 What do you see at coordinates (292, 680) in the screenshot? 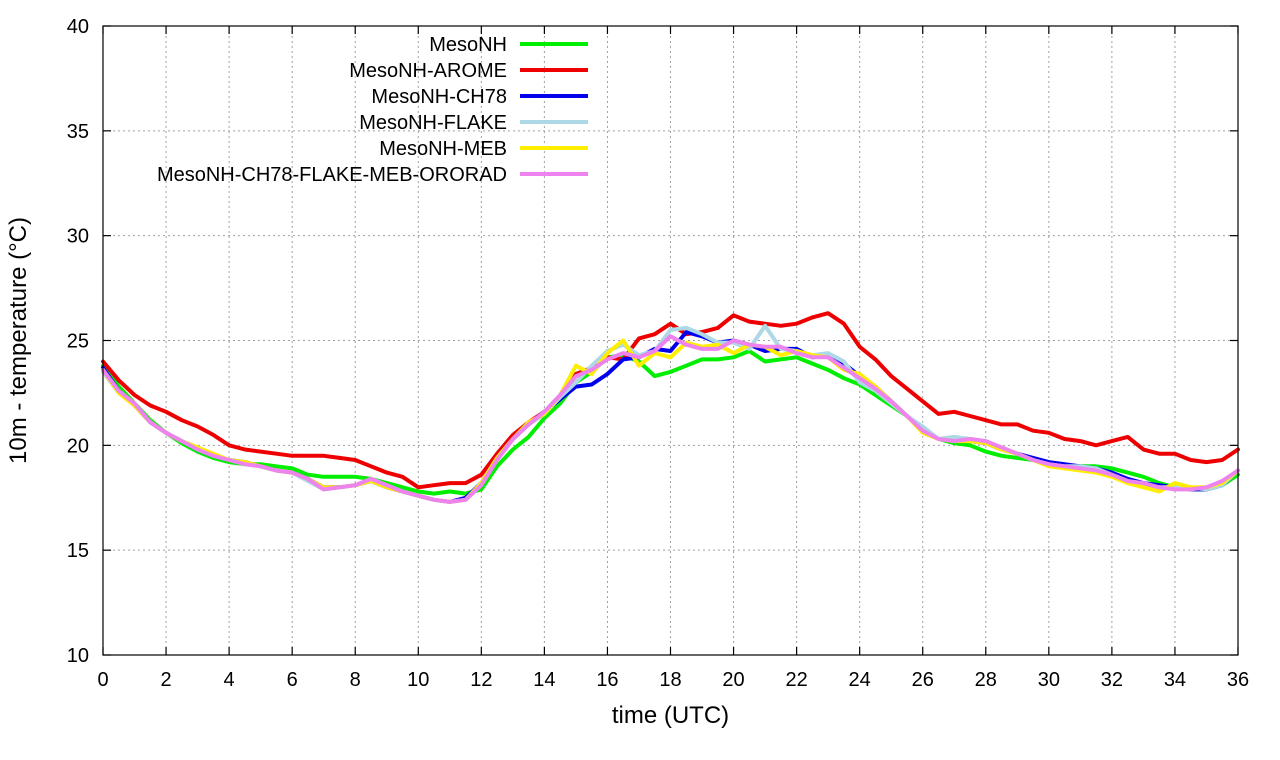
I see `x-tick-label: 6` at bounding box center [292, 680].